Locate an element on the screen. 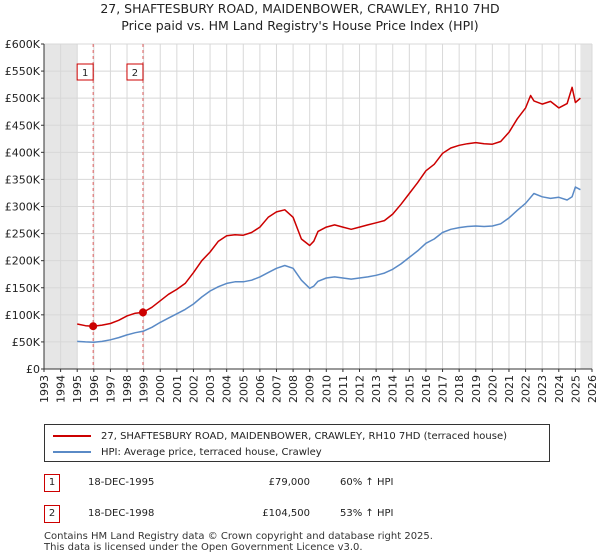  transaction-date: 18-DEC-1995 is located at coordinates (121, 482).